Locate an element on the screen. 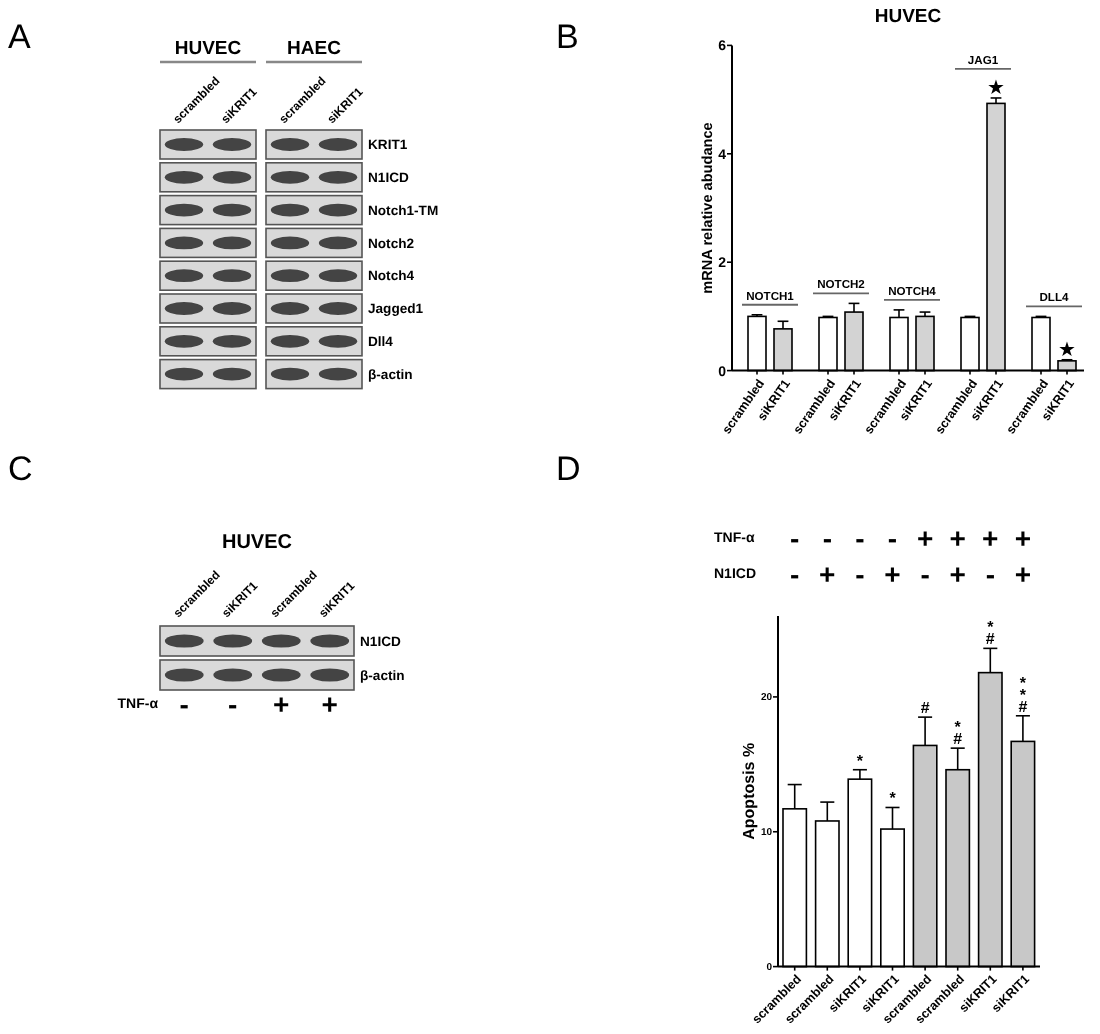 The image size is (1100, 1034). text: B is located at coordinates (567, 37).